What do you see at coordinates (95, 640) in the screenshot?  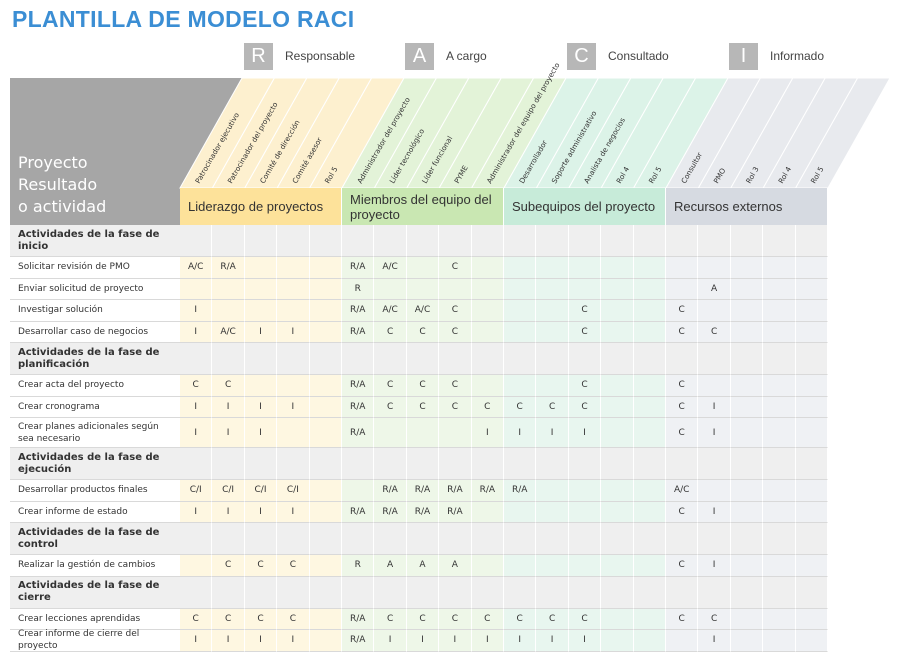 I see `row-label: Crear informe de cierre del proyecto` at bounding box center [95, 640].